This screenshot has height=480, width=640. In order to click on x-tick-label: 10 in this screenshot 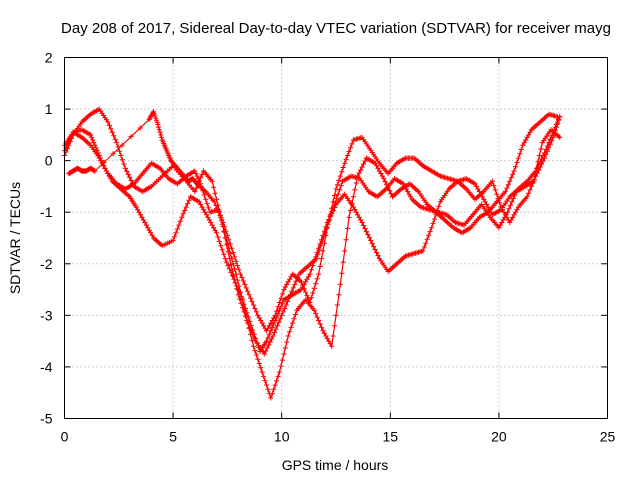, I will do `click(282, 437)`.